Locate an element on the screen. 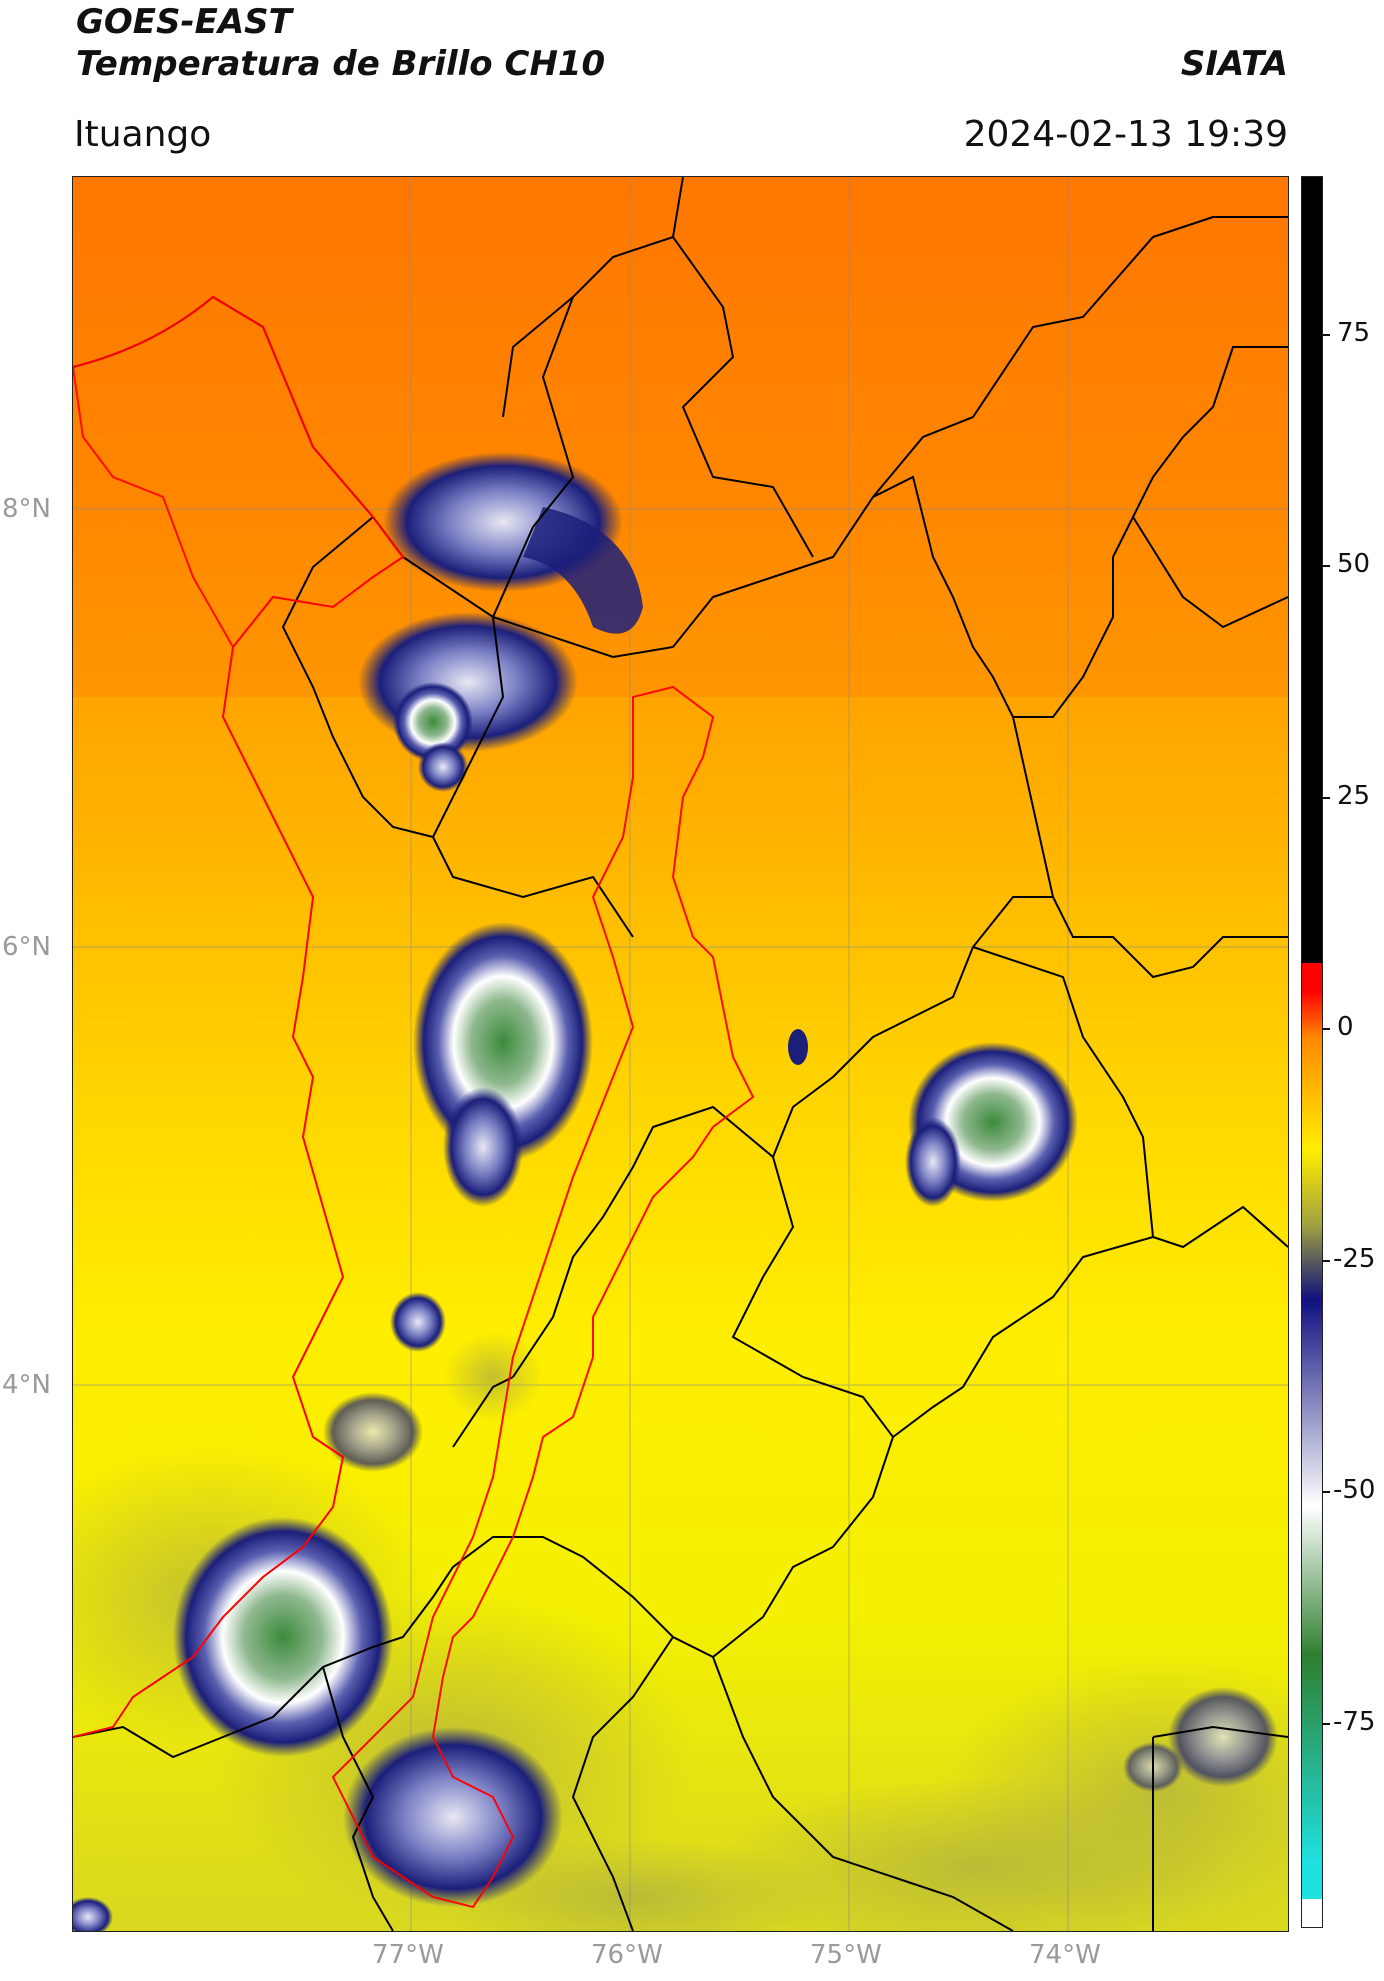 Image resolution: width=1384 pixels, height=1981 pixels. colorbar-label-neg75: -75 is located at coordinates (1354, 1722).